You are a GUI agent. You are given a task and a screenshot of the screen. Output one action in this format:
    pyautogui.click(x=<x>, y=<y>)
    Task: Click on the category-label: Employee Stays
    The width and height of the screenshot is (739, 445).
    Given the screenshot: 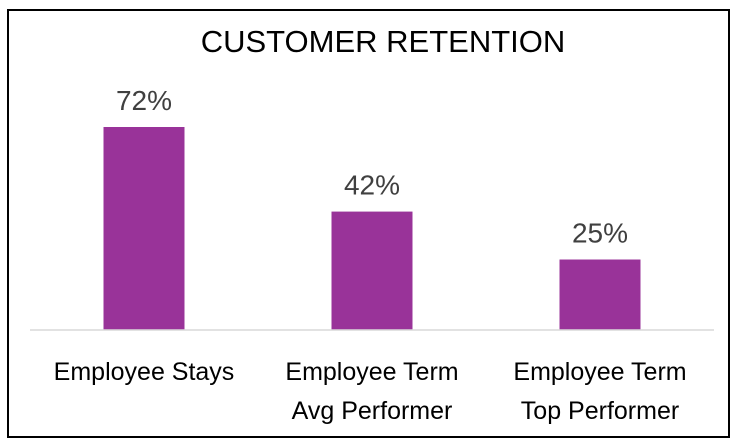 What is the action you would take?
    pyautogui.click(x=144, y=372)
    